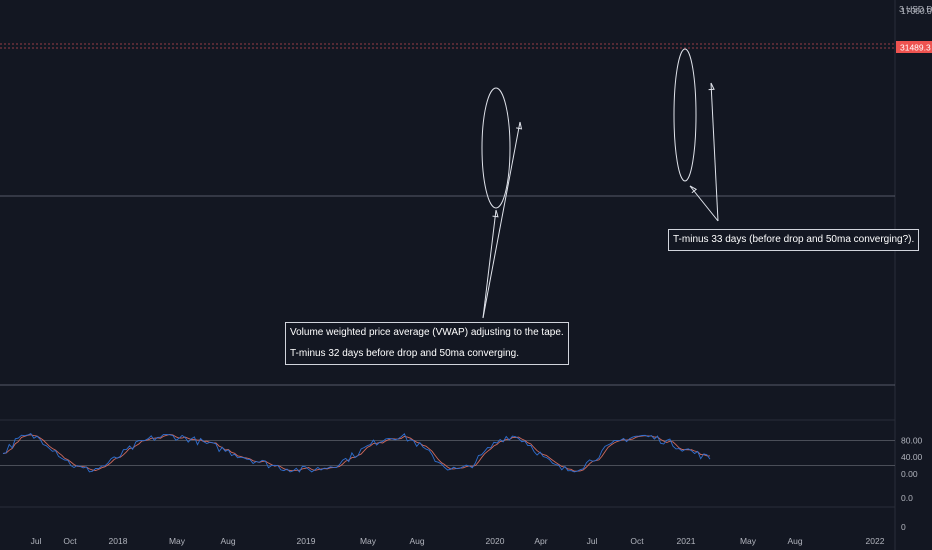 The width and height of the screenshot is (932, 550). I want to click on stoch-tick-label: 0.0, so click(907, 498).